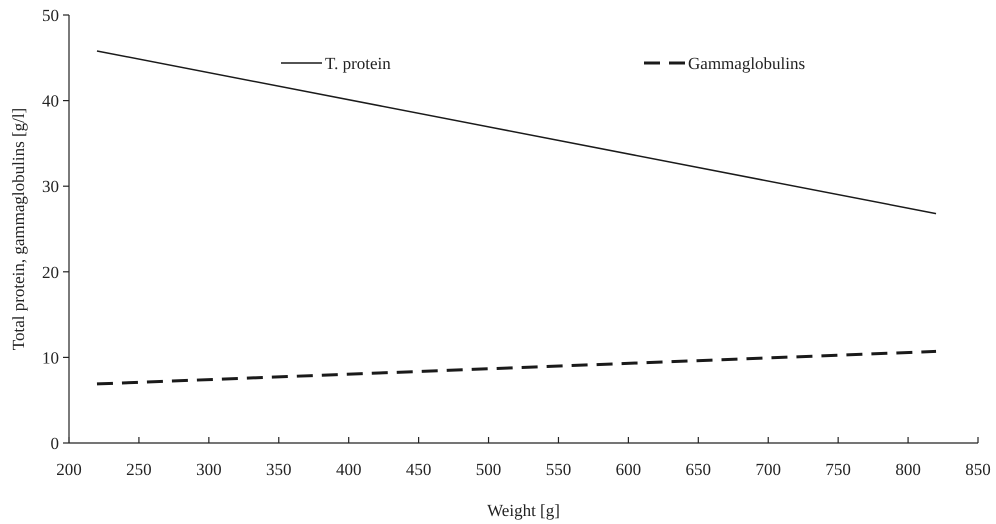 The height and width of the screenshot is (524, 996). What do you see at coordinates (349, 469) in the screenshot?
I see `x-tick-label: 400` at bounding box center [349, 469].